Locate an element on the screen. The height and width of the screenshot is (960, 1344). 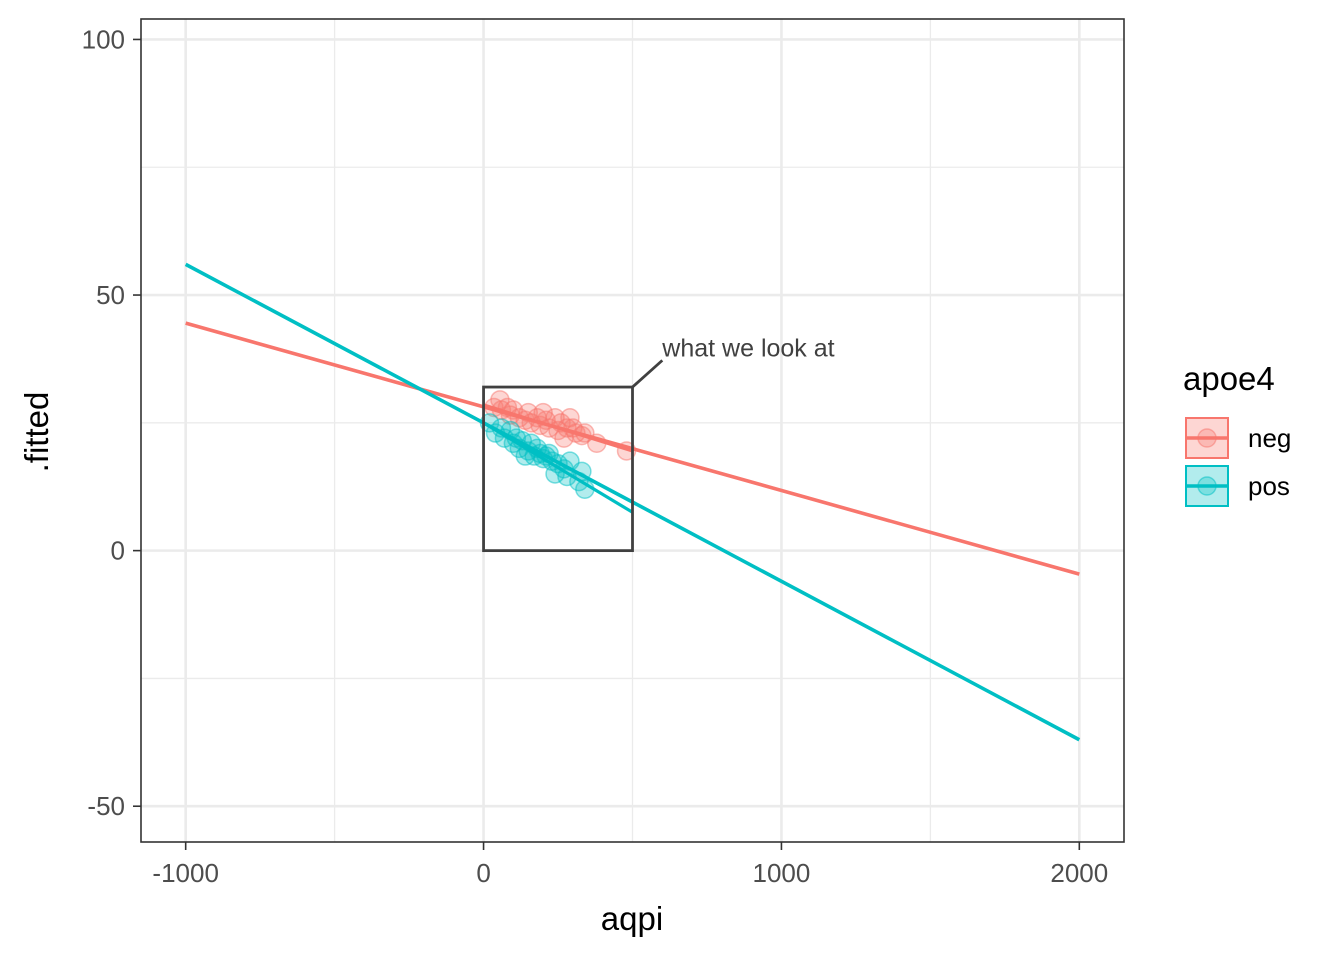
x-axis-title: aqpi is located at coordinates (632, 918).